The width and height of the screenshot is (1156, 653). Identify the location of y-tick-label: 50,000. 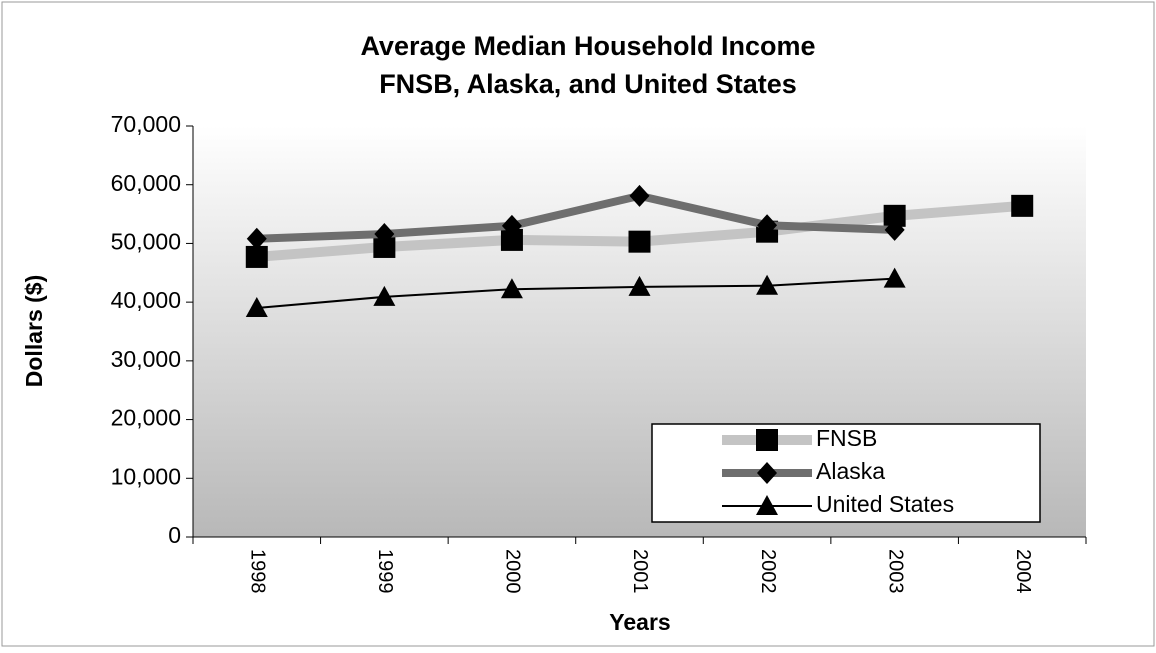
(146, 242).